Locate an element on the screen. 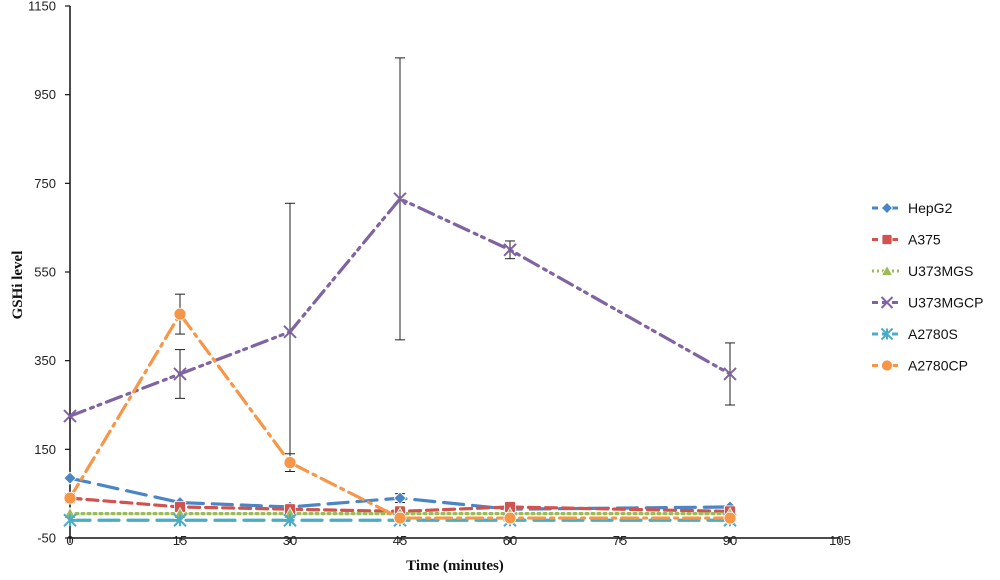  legend-marker-u373mgcp is located at coordinates (887, 302).